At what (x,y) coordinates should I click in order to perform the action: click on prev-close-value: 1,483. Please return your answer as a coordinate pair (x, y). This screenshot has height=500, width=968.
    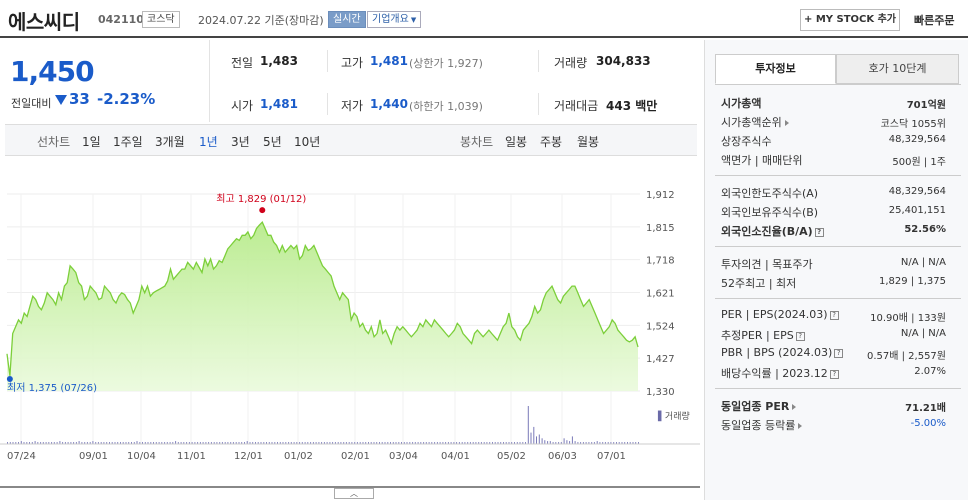
    Looking at the image, I should click on (279, 61).